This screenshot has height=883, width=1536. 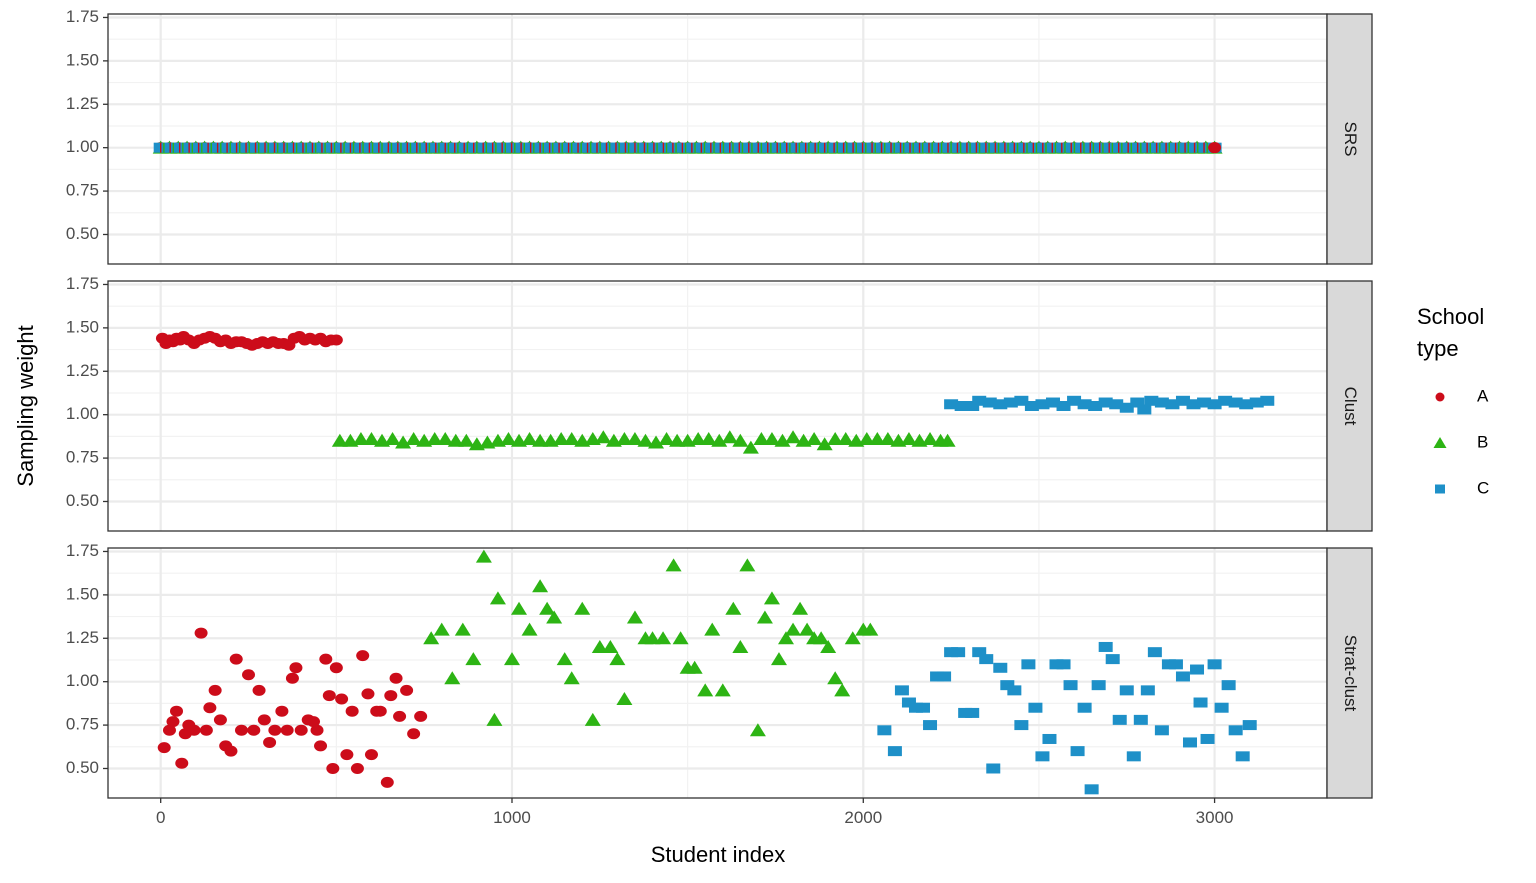 What do you see at coordinates (512, 817) in the screenshot?
I see `x-tick-label: 1000` at bounding box center [512, 817].